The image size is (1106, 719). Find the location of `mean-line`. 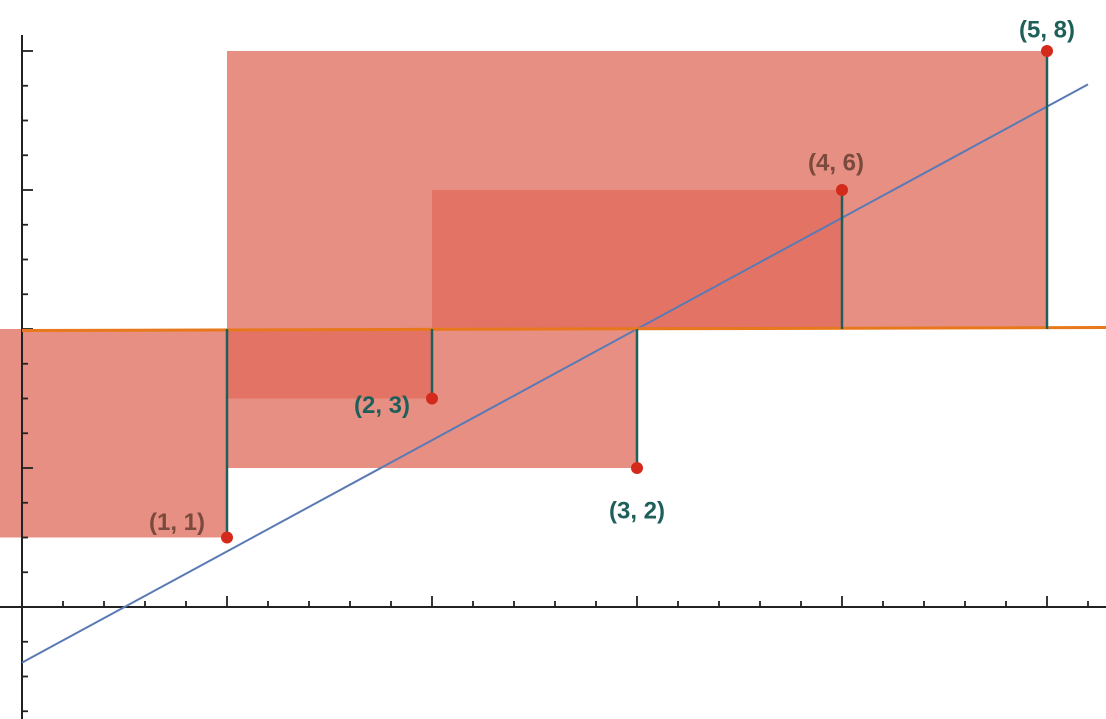

mean-line is located at coordinates (563, 329).